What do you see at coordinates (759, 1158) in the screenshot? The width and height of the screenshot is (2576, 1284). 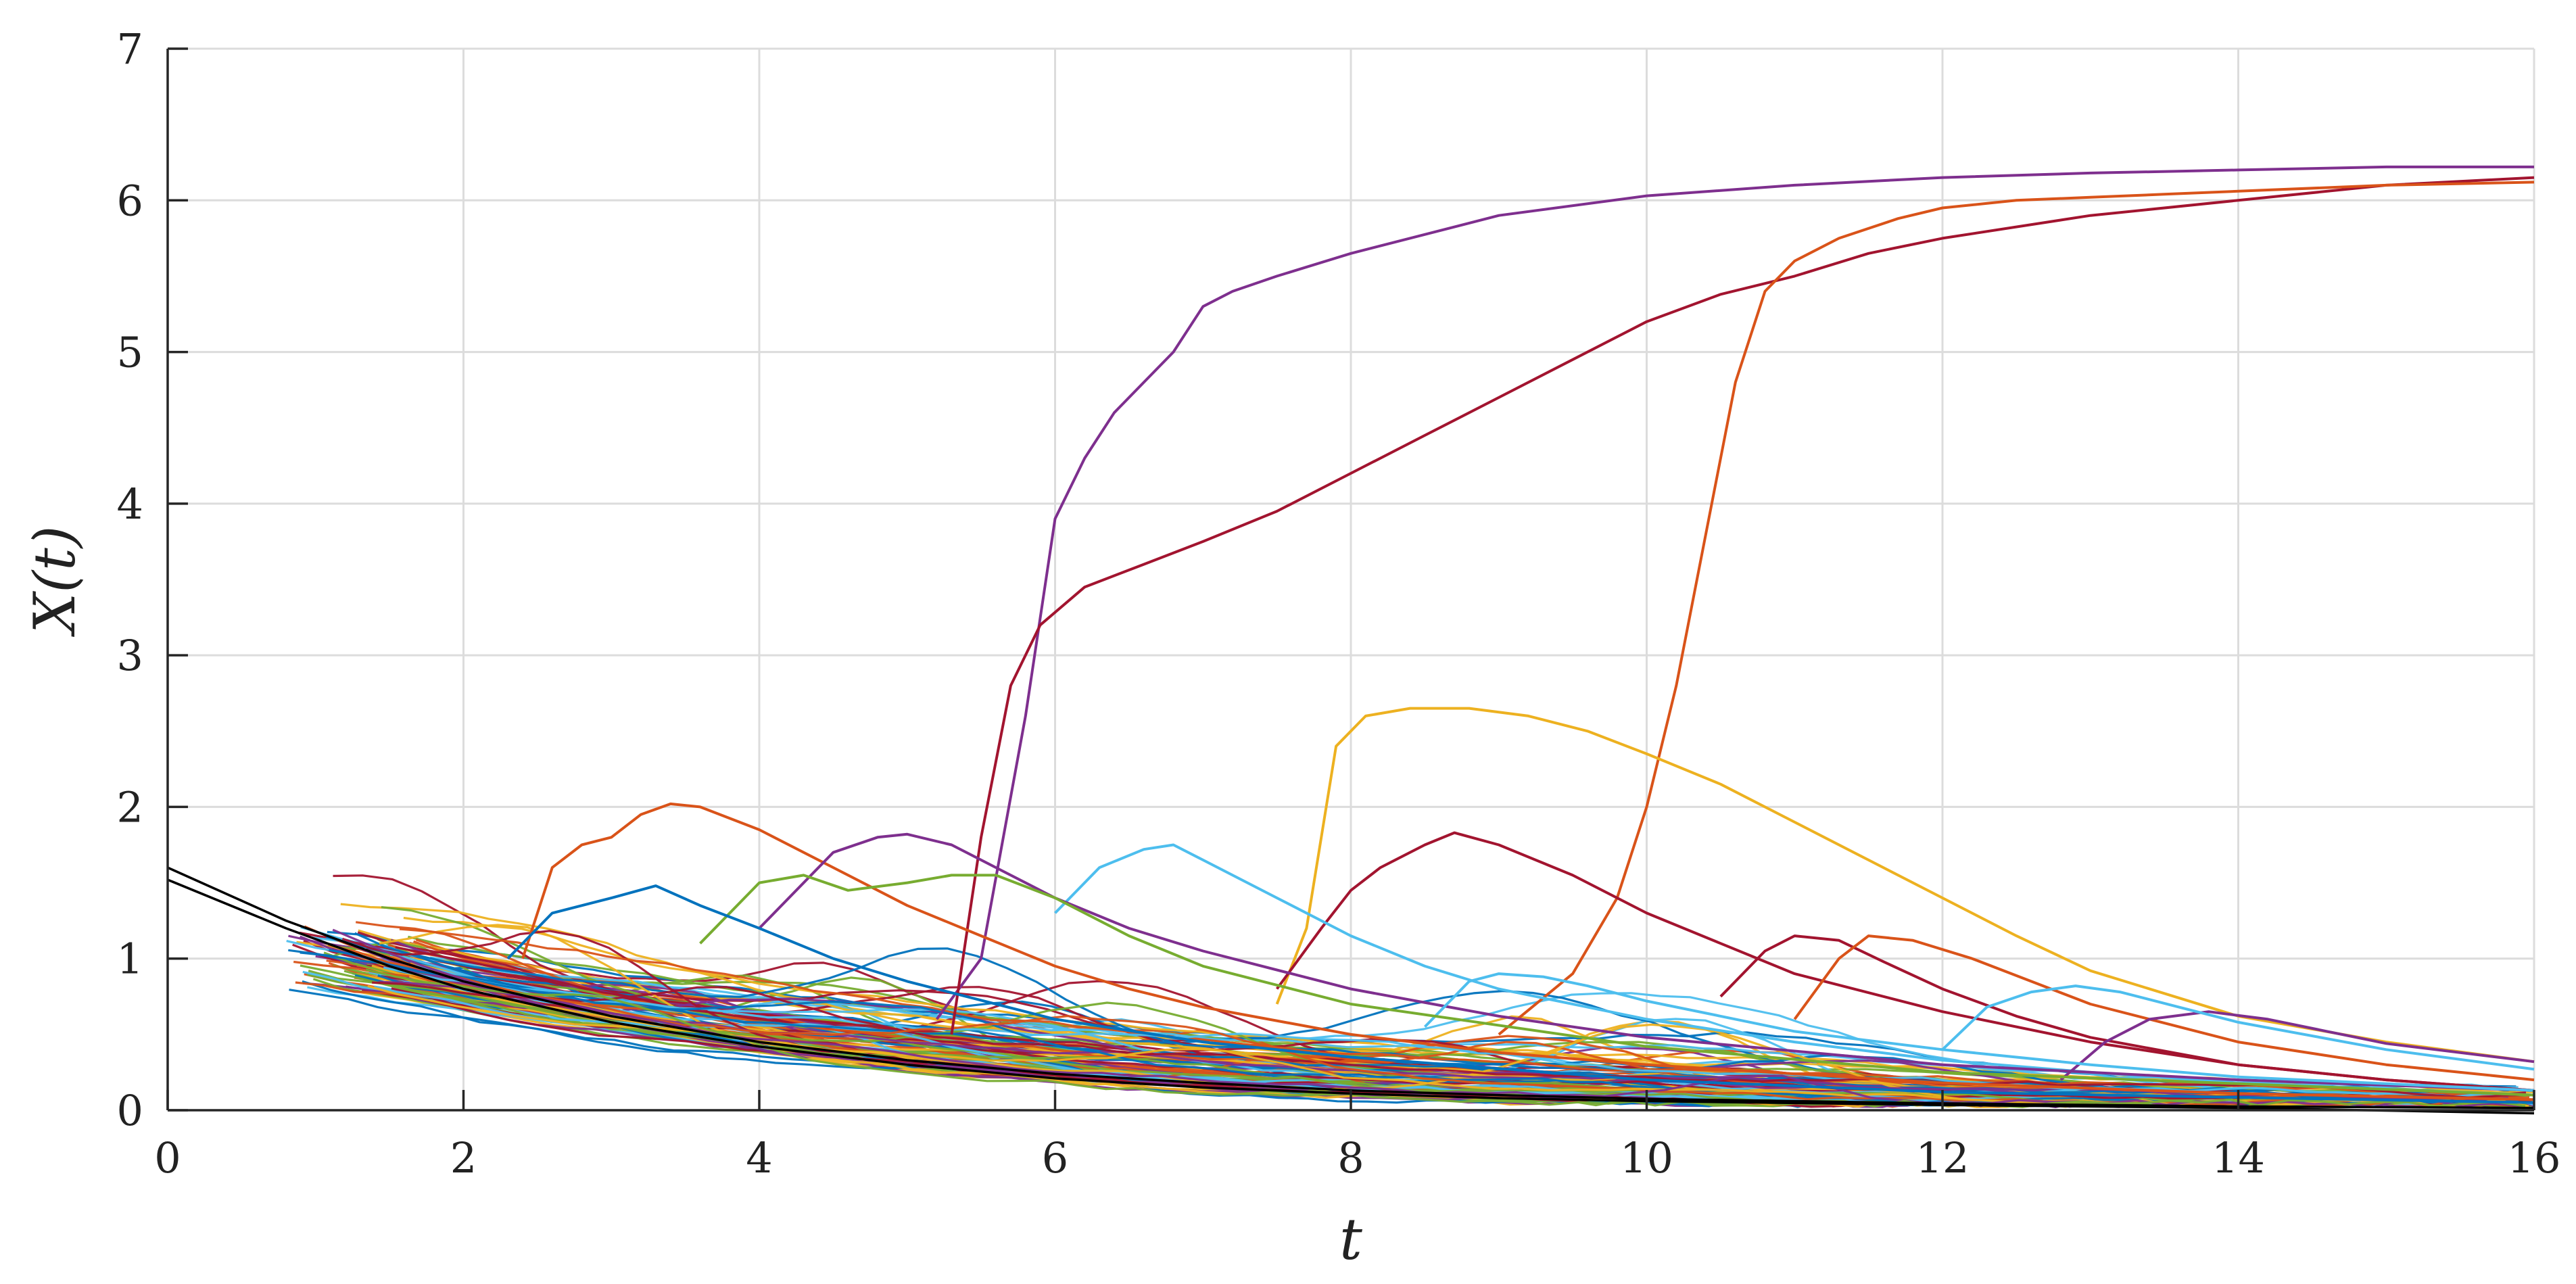 I see `x-tick-label: 4` at bounding box center [759, 1158].